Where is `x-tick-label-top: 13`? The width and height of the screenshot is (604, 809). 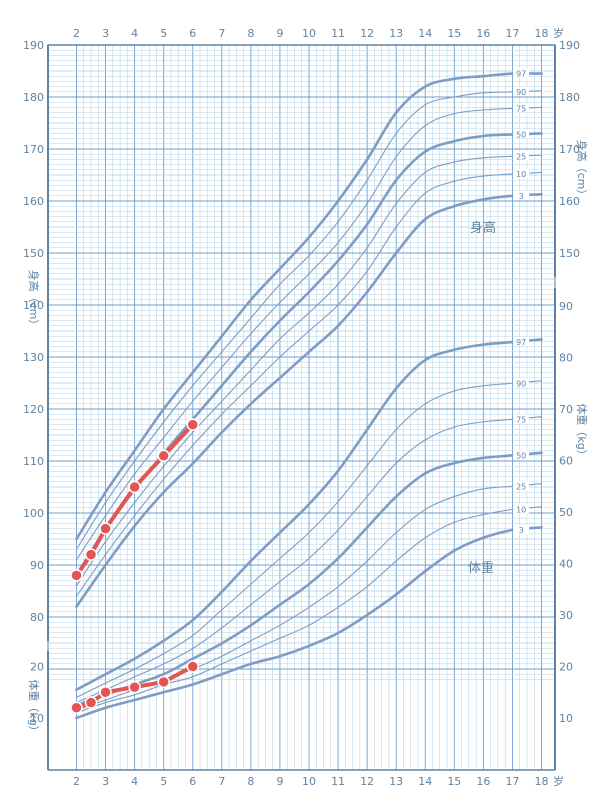 x-tick-label-top: 13 is located at coordinates (396, 33).